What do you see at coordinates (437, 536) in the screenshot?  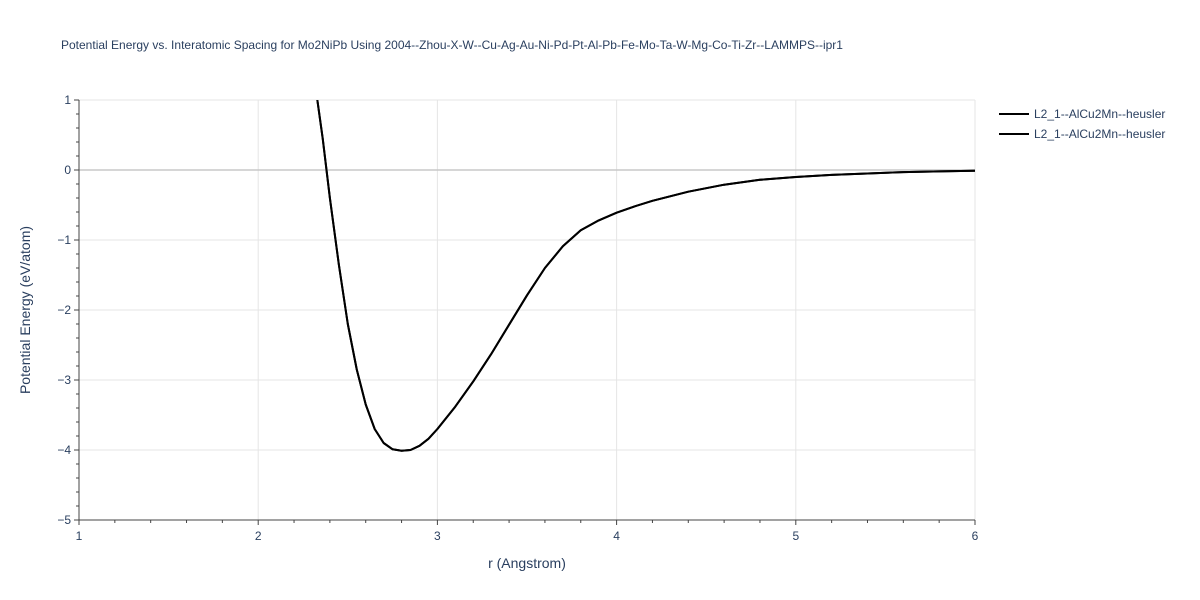 I see `x-tick-label: 3` at bounding box center [437, 536].